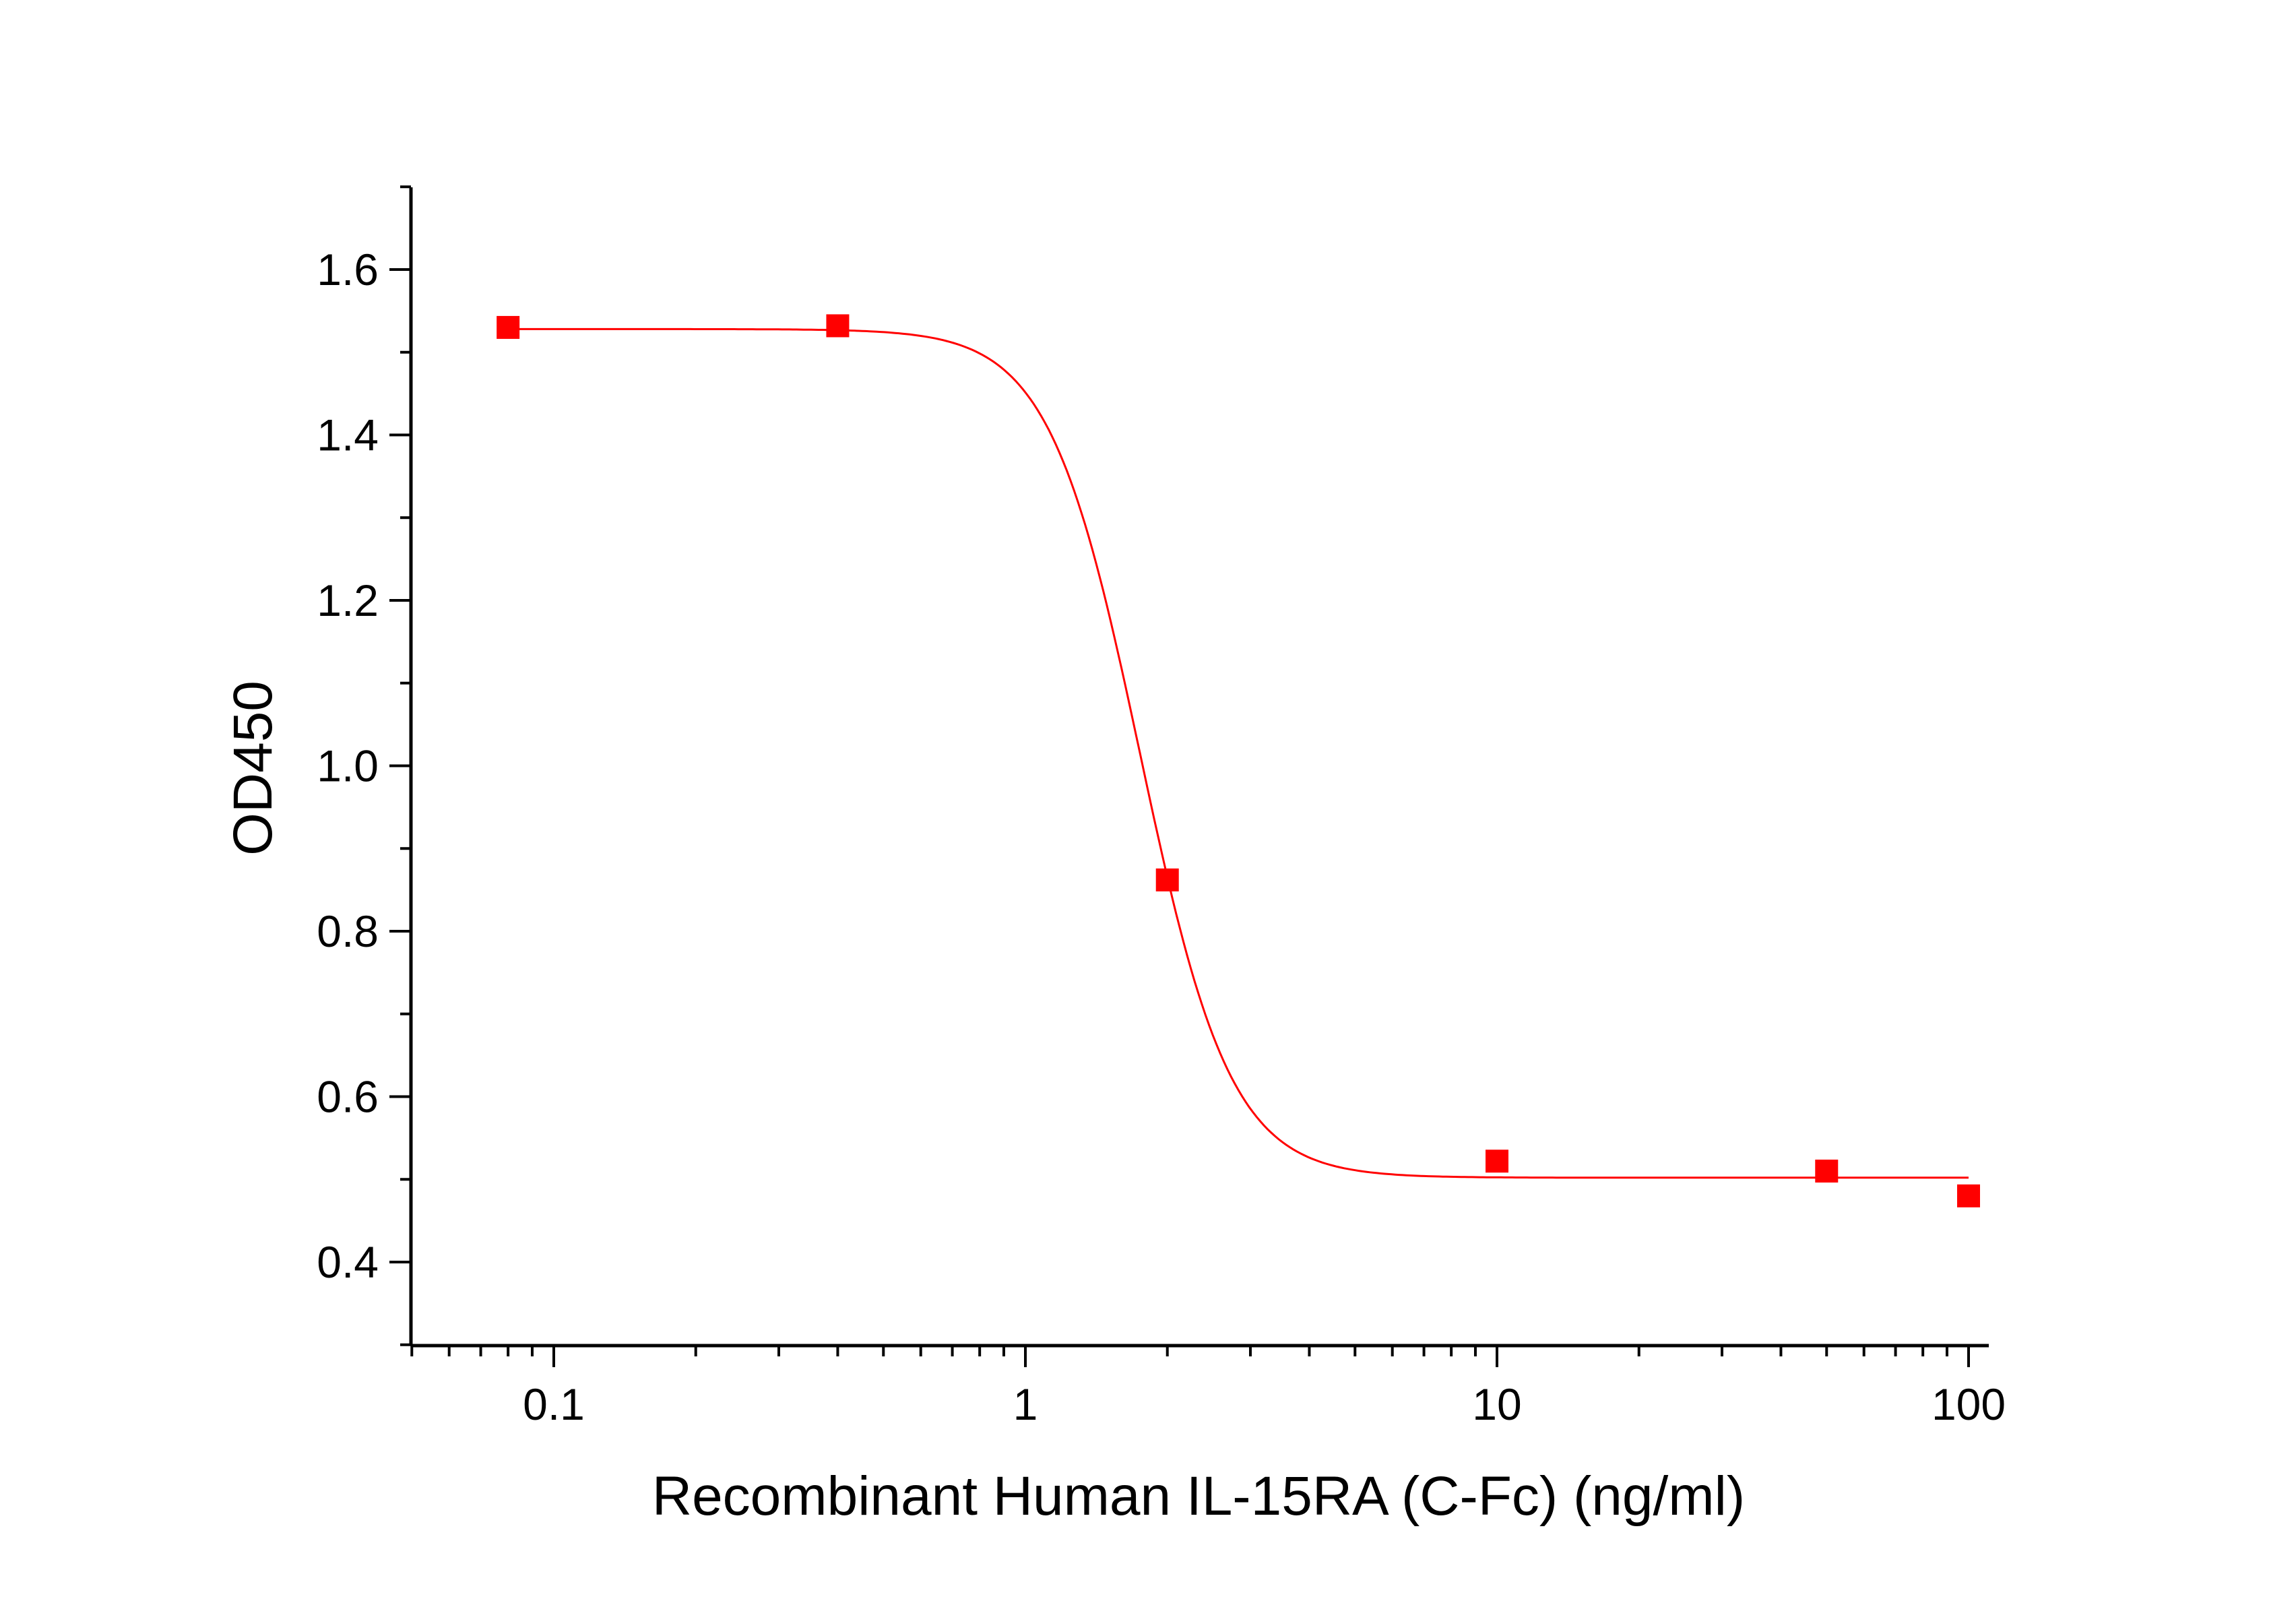  What do you see at coordinates (348, 1097) in the screenshot?
I see `y-tick-label: 0.6` at bounding box center [348, 1097].